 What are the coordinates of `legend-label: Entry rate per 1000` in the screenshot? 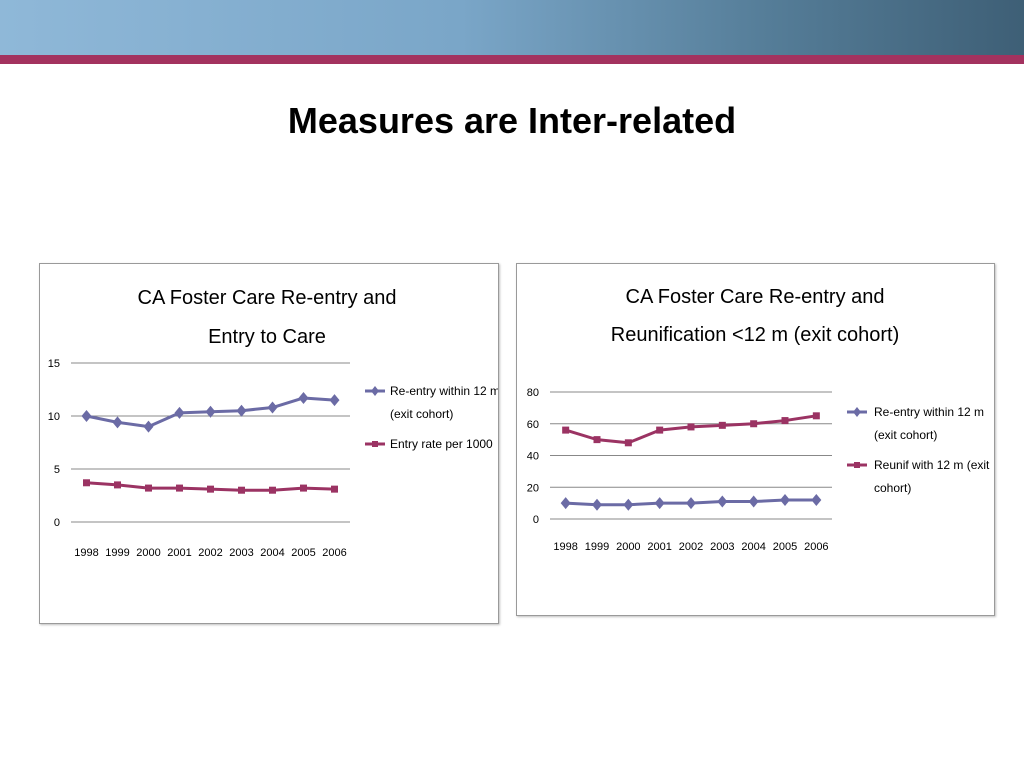 It's located at (441, 444).